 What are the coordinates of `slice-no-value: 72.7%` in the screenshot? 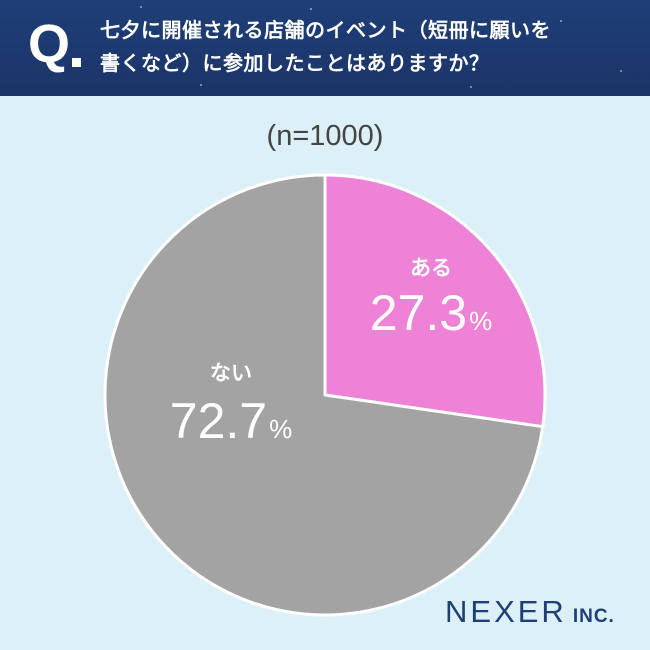 It's located at (231, 421).